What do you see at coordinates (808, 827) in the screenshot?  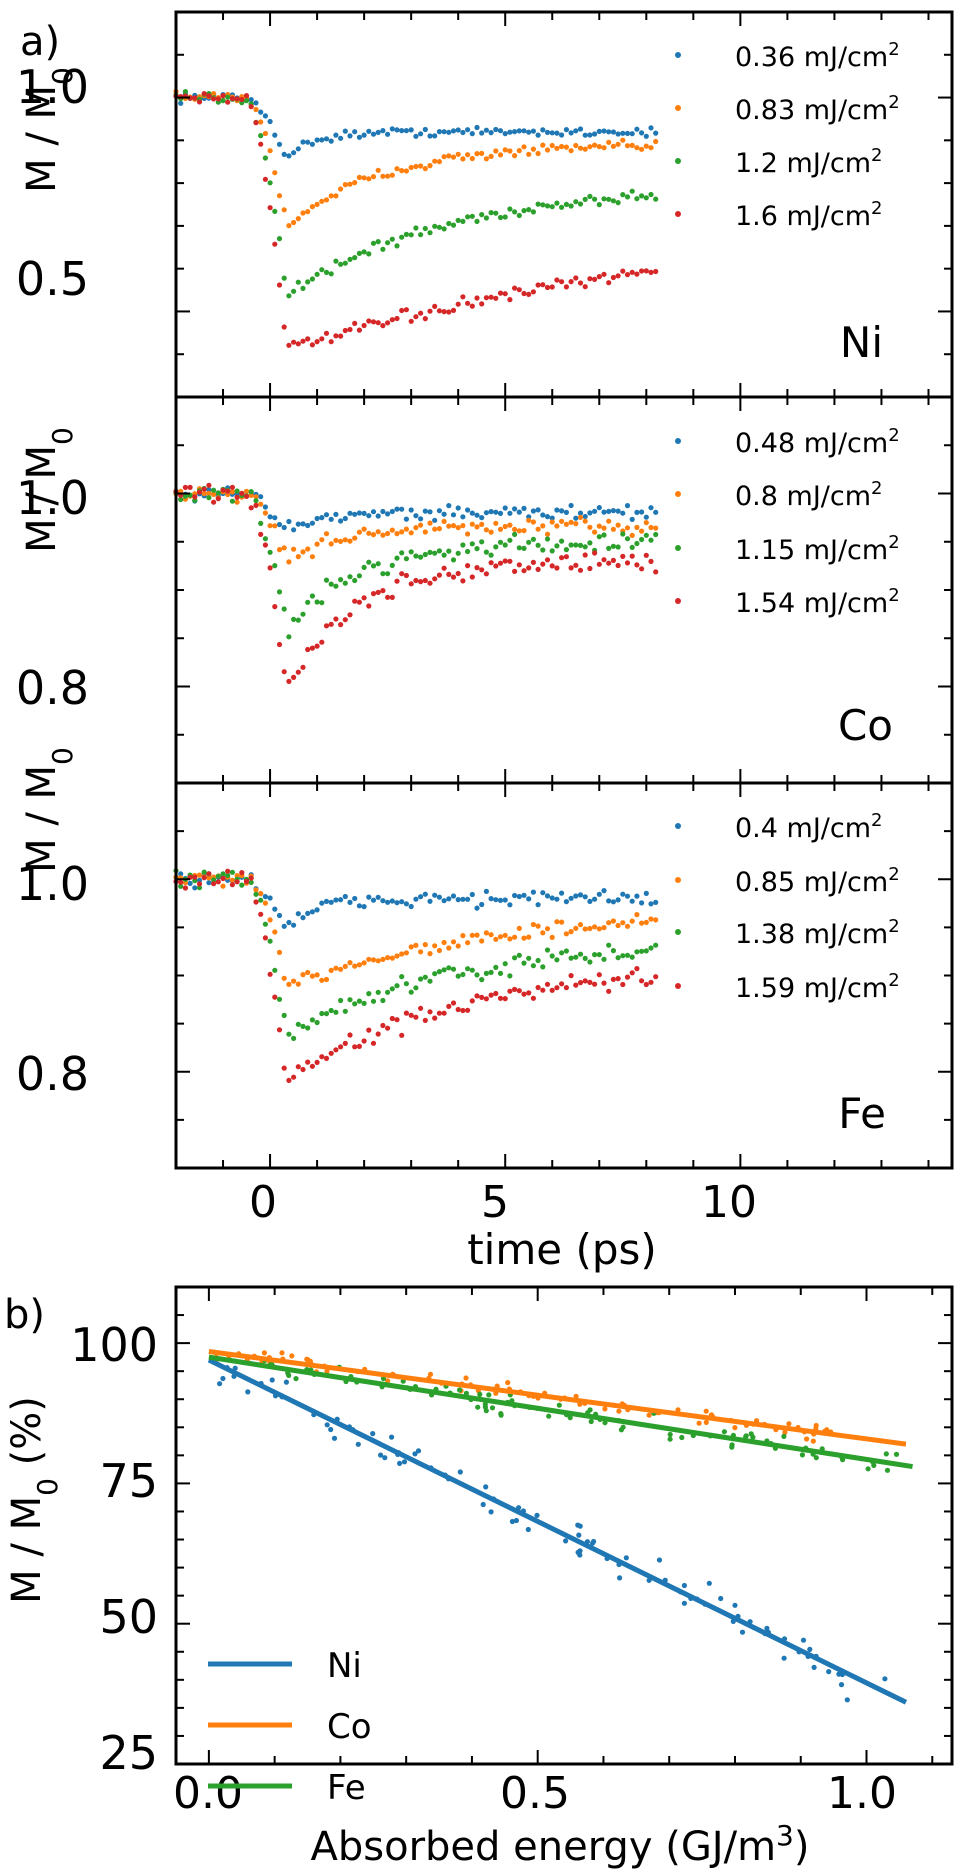 I see `legend-label: 0.4 mJ/cm2` at bounding box center [808, 827].